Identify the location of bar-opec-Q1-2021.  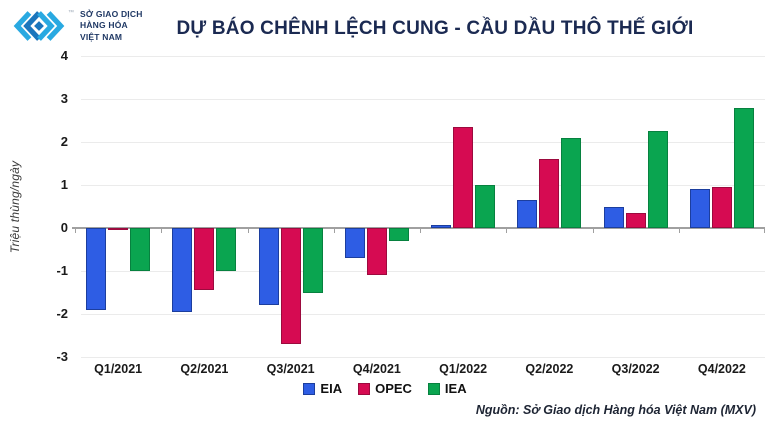
(118, 229).